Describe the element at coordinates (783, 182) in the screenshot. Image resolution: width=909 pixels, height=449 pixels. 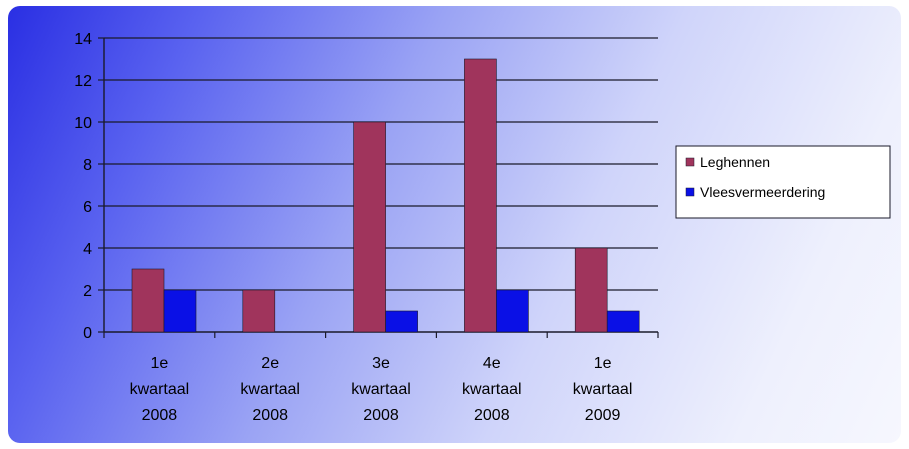
I see `legend-box` at that location.